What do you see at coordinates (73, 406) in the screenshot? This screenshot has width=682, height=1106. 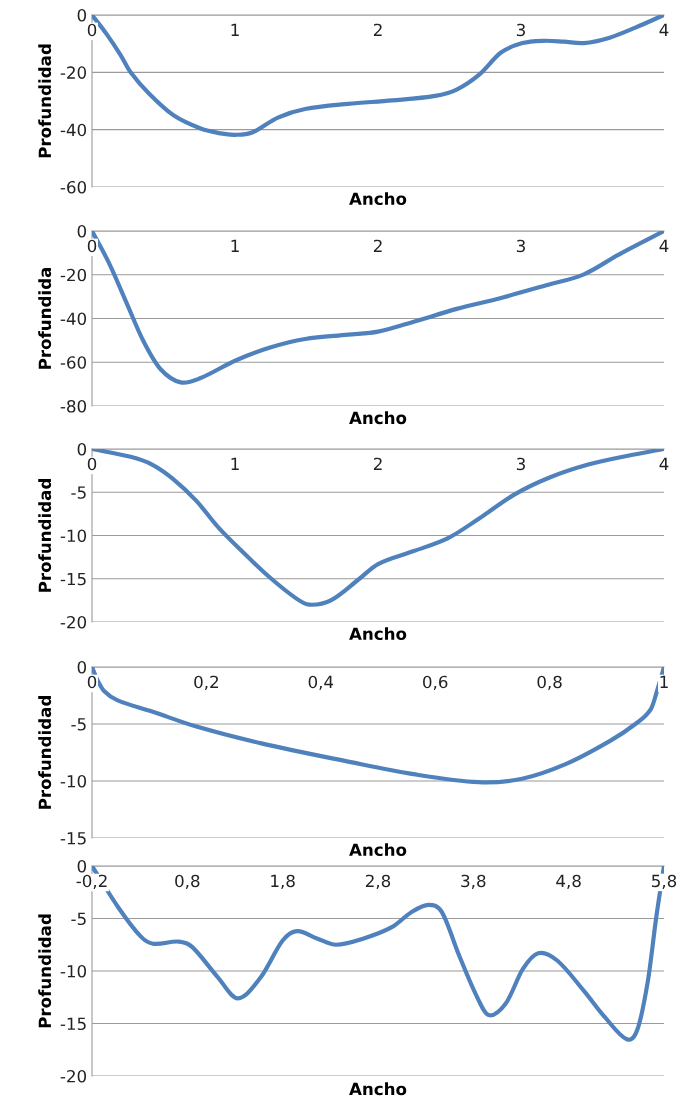 I see `y-tick-label: -80` at bounding box center [73, 406].